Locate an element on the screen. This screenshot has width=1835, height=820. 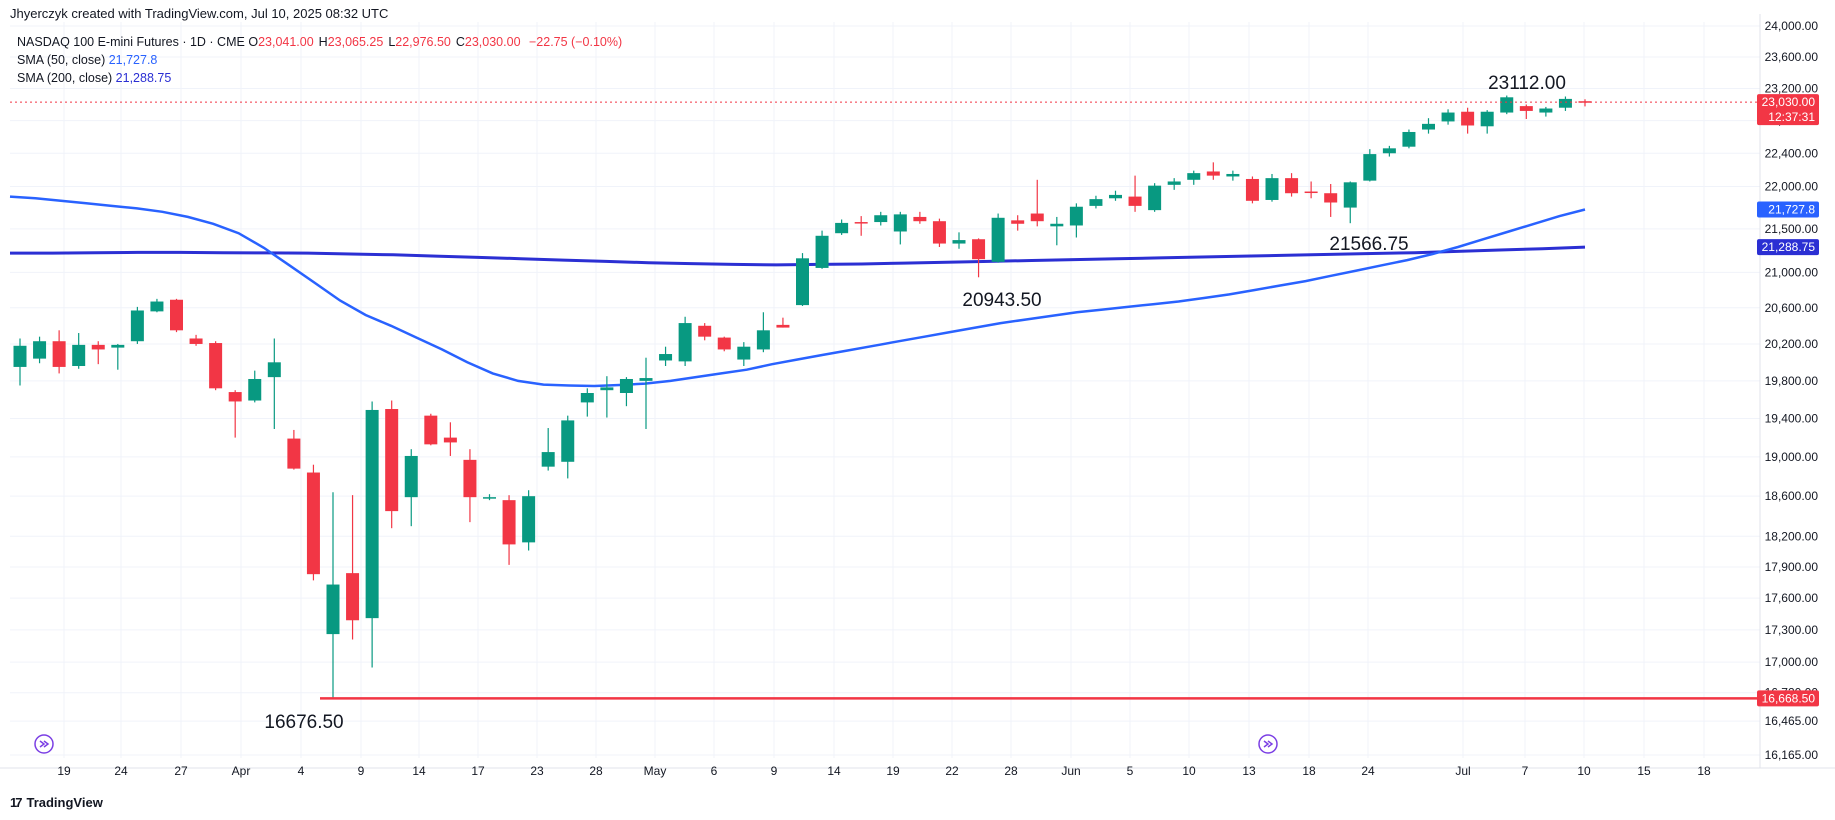
x-tick-label: 5 is located at coordinates (1130, 771).